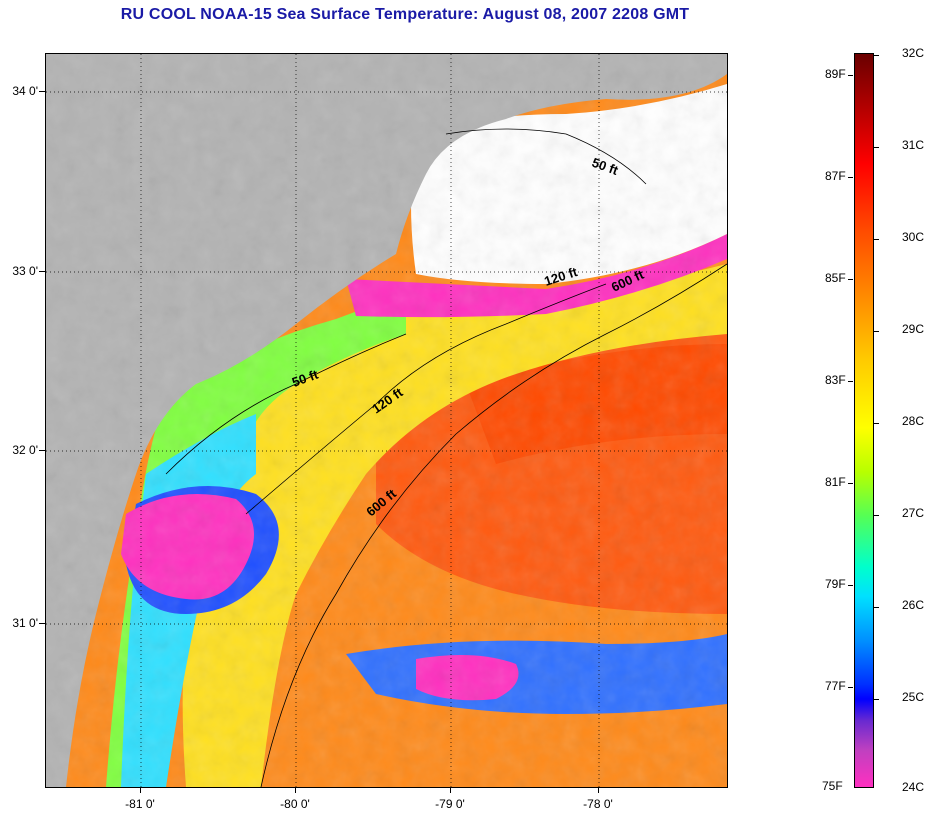  Describe the element at coordinates (25, 91) in the screenshot. I see `lat-label-34: 34 0'` at that location.